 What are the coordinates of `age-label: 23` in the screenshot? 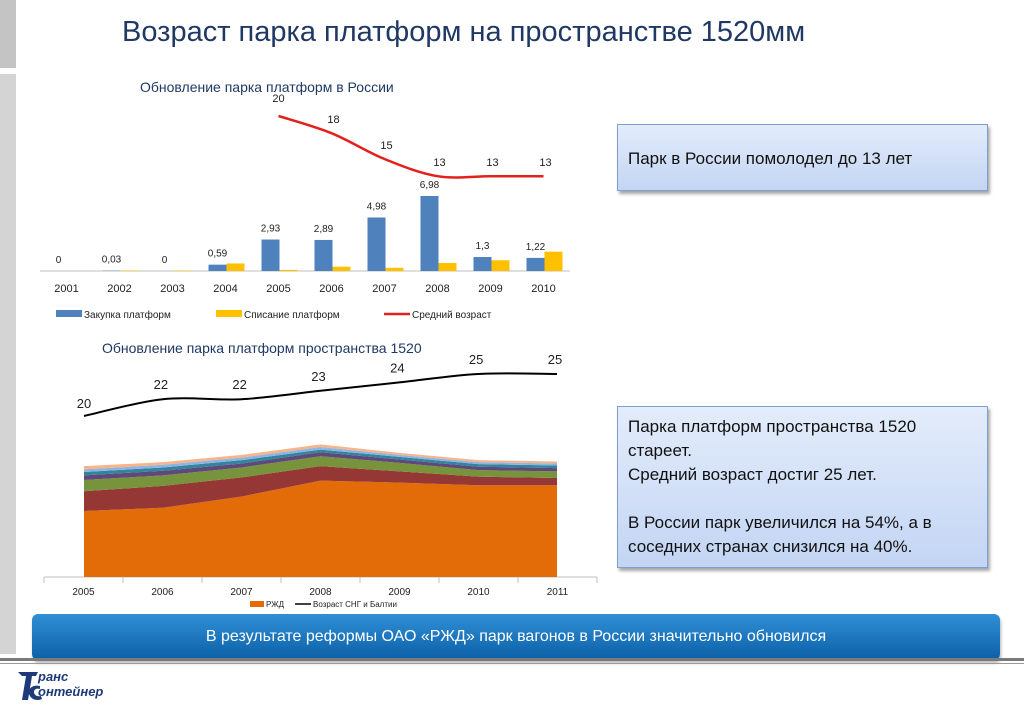 It's located at (318, 376).